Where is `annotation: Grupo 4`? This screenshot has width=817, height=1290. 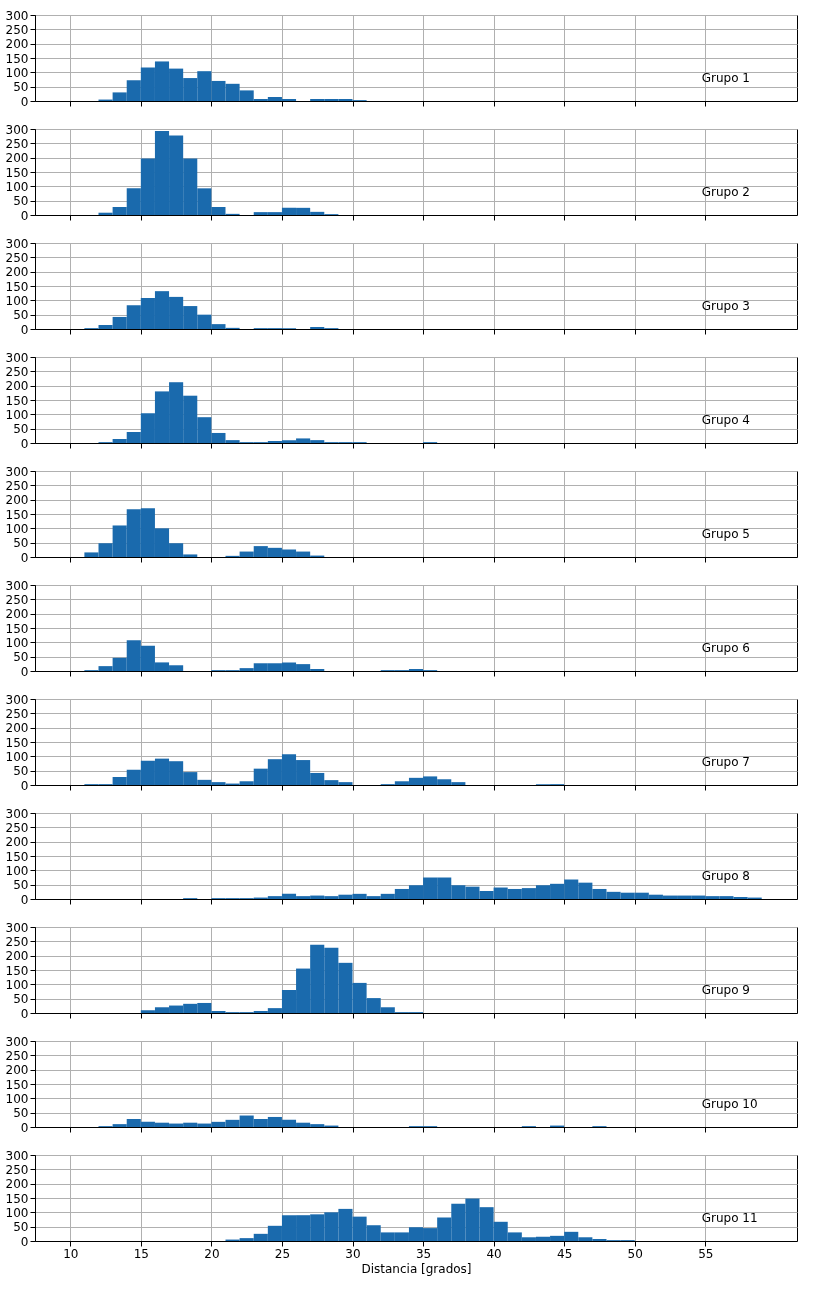
annotation: Grupo 4 is located at coordinates (725, 419).